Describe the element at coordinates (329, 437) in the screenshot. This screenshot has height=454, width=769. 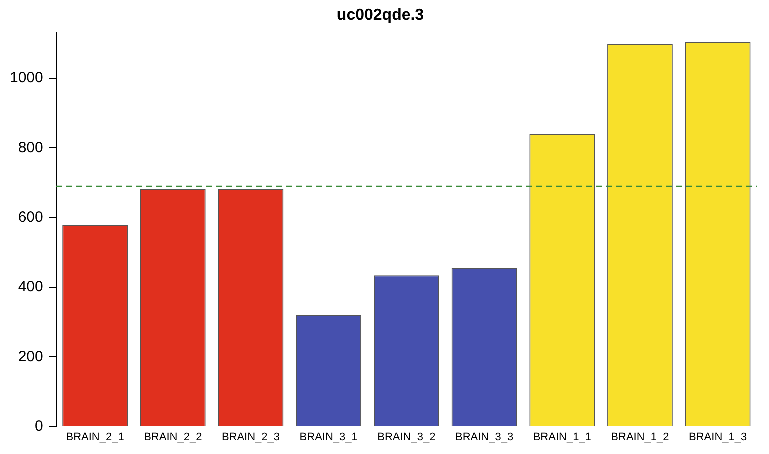
I see `x-tick-label: BRAIN_3_1` at that location.